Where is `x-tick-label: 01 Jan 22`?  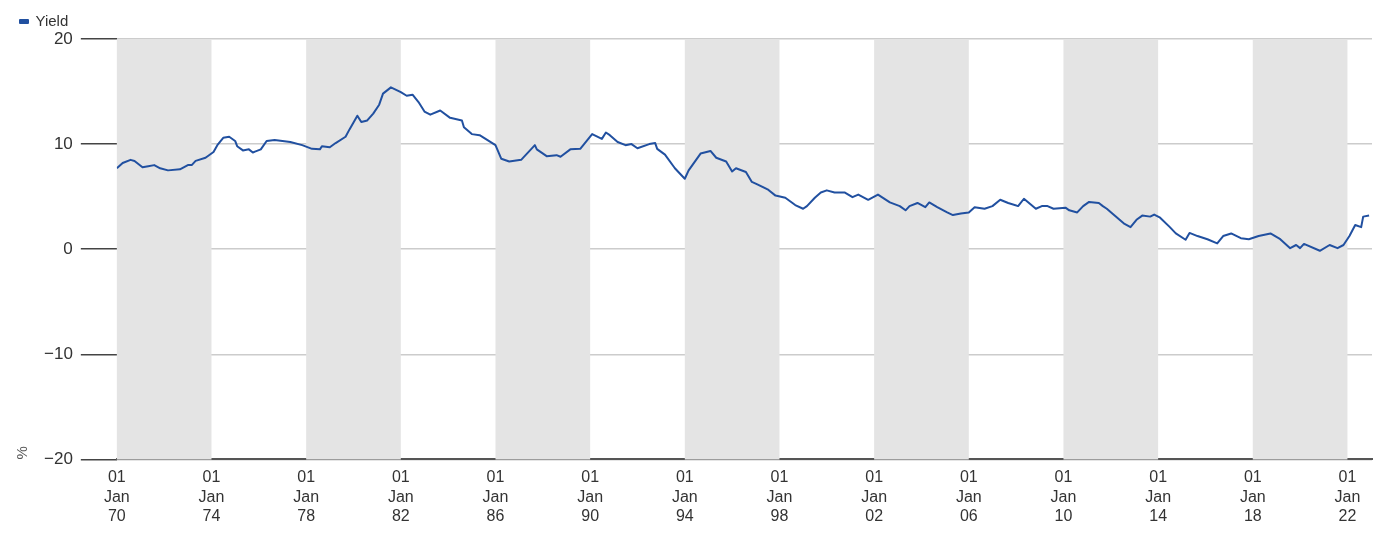 x-tick-label: 01 Jan 22 is located at coordinates (1347, 496).